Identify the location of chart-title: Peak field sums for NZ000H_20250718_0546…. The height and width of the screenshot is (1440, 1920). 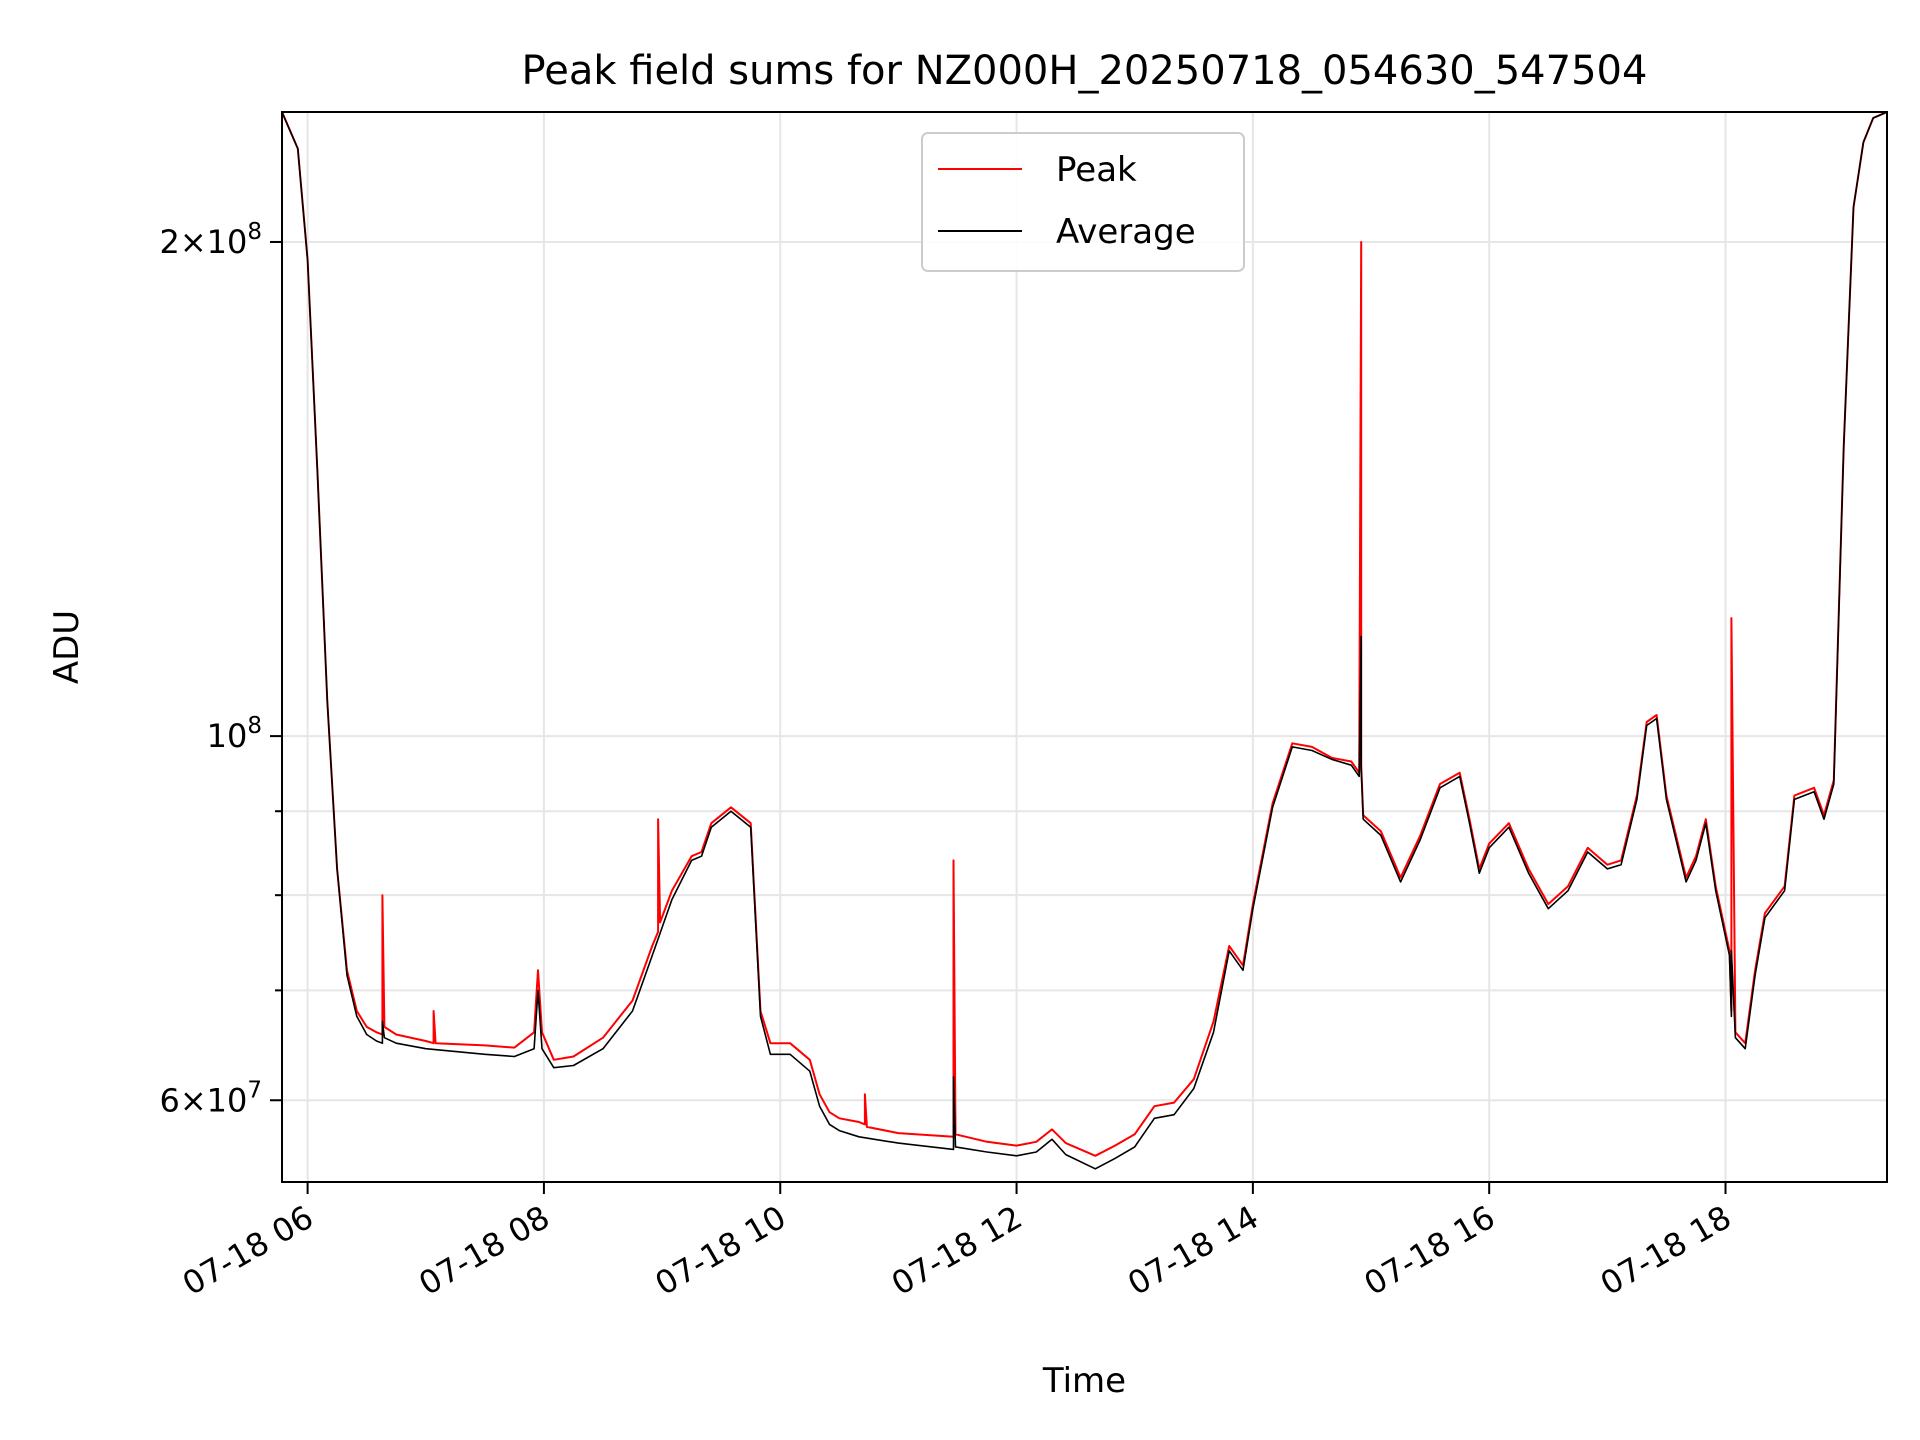
(1085, 71).